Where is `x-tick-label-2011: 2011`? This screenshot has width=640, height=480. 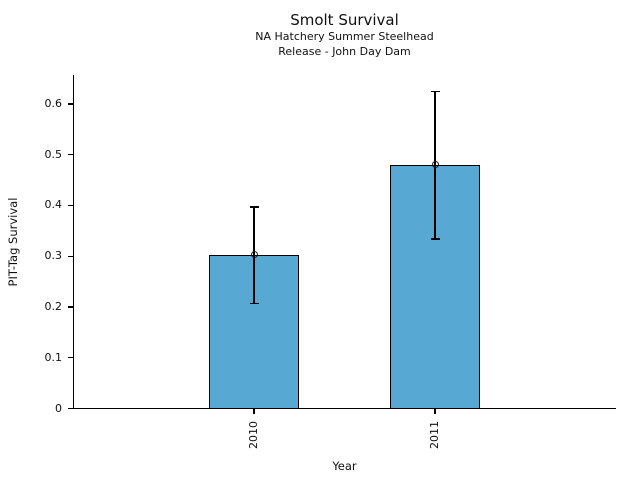 x-tick-label-2011: 2011 is located at coordinates (434, 435).